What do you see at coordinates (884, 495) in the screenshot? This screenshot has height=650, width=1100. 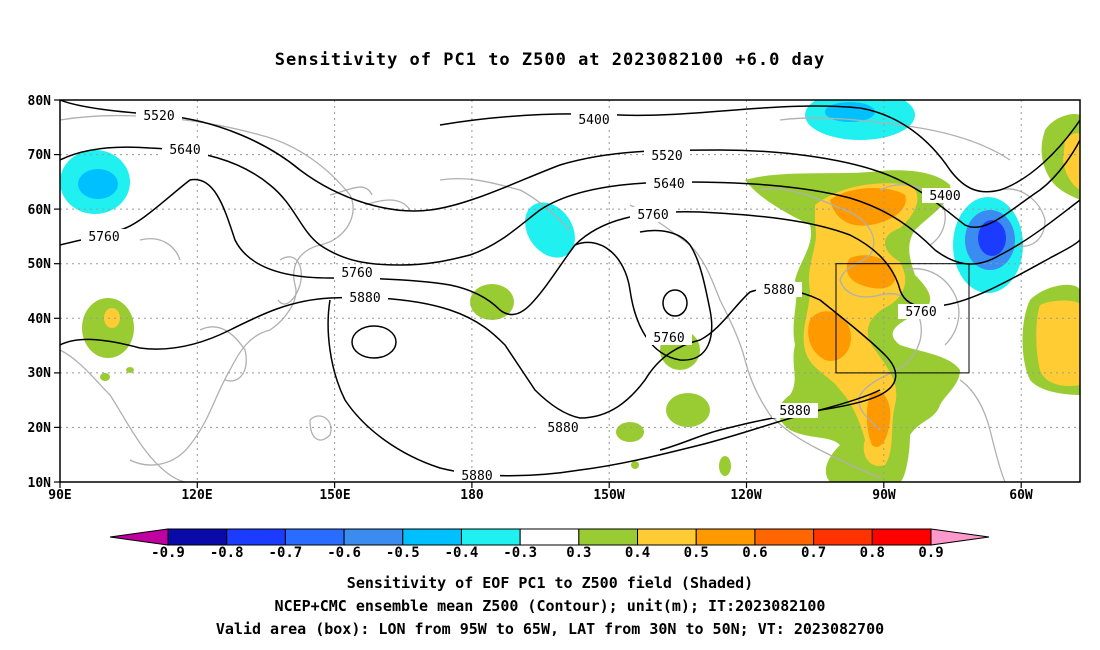 I see `lon-label: 90W` at bounding box center [884, 495].